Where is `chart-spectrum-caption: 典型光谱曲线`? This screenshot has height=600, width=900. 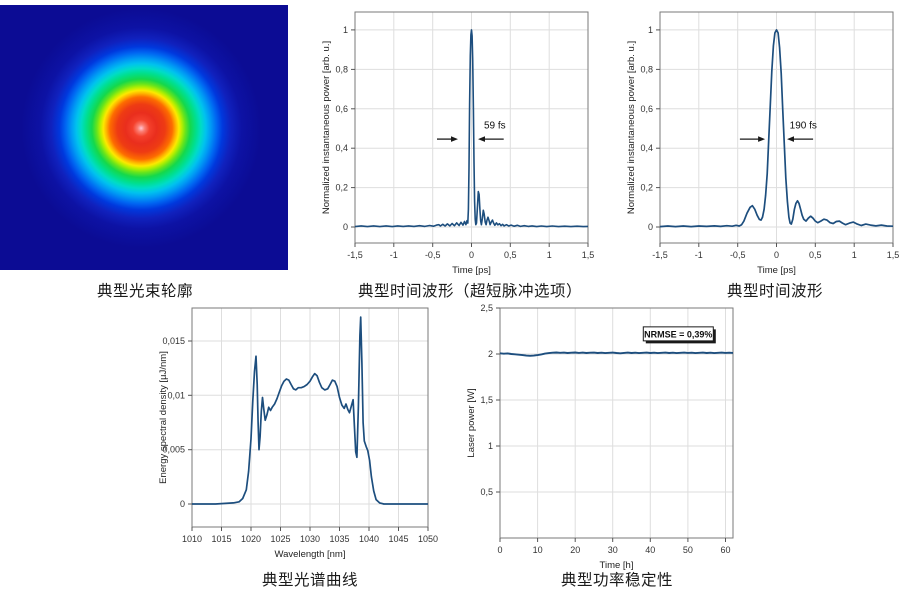
chart-spectrum-caption: 典型光谱曲线 is located at coordinates (309, 580).